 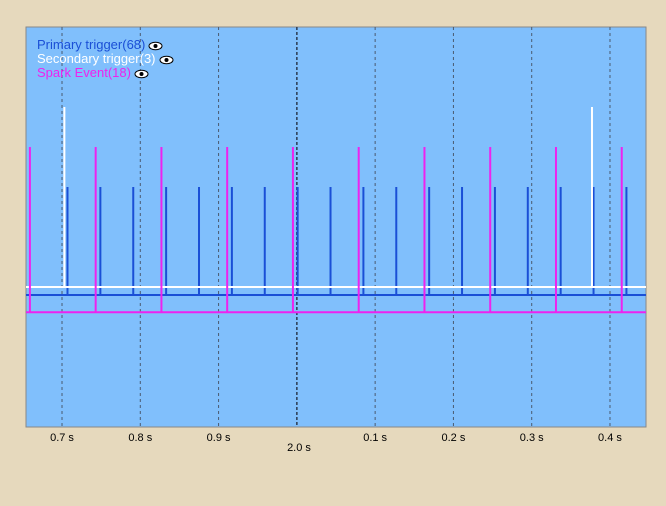 I want to click on legend-label: Spark Event(18), so click(x=84, y=72).